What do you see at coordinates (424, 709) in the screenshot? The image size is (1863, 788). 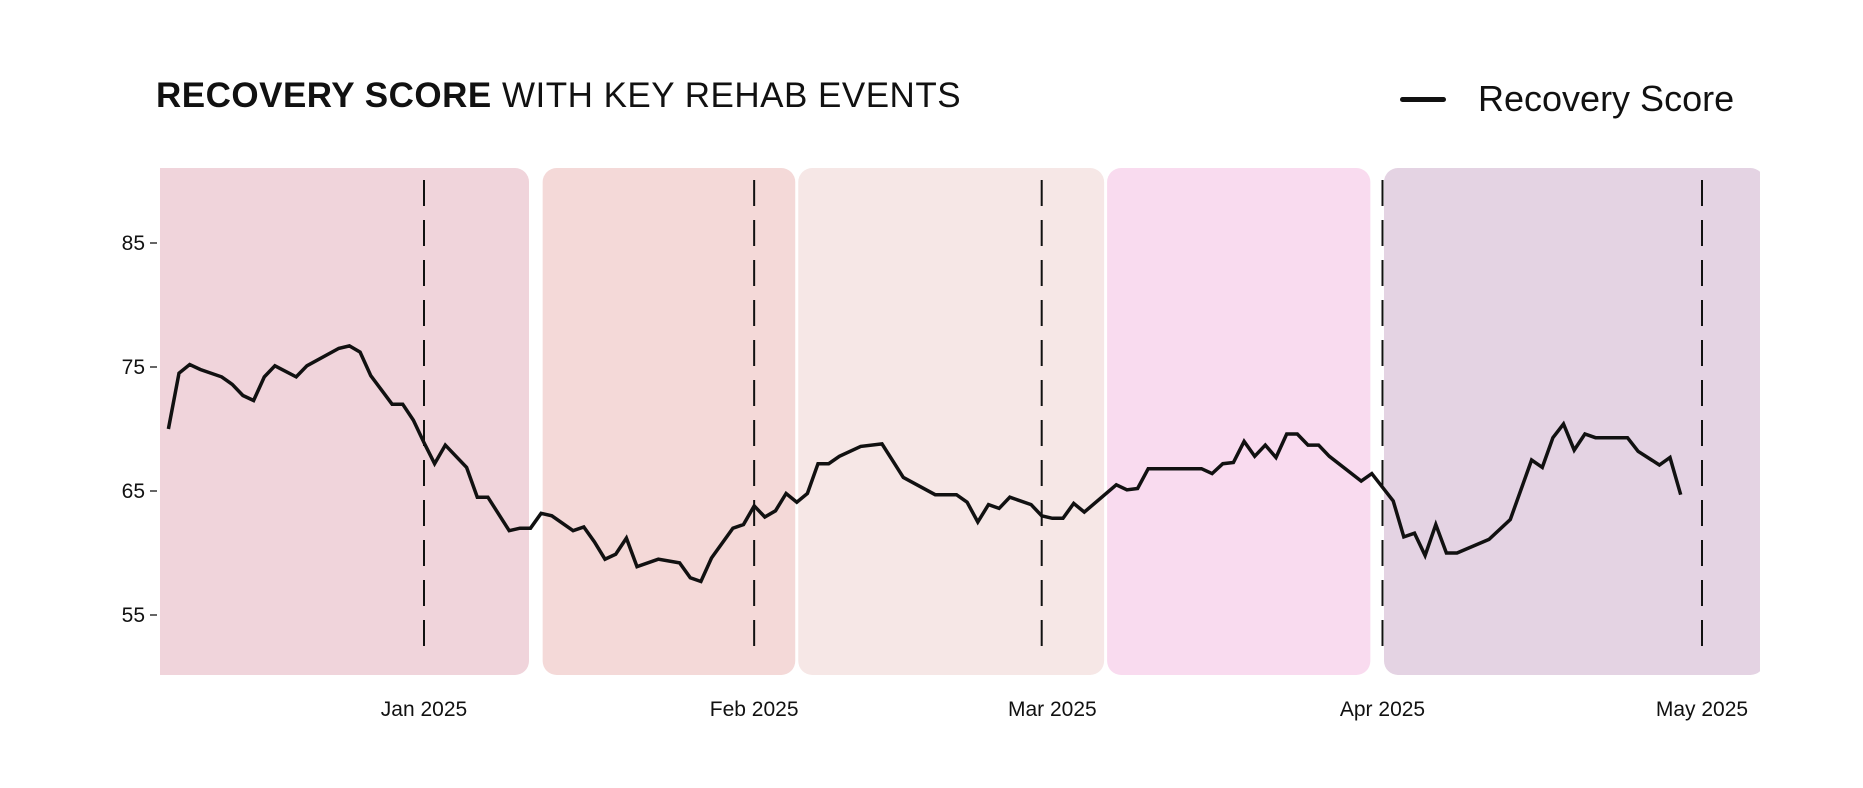 I see `x-tick-label-jan-2025: Jan 2025` at bounding box center [424, 709].